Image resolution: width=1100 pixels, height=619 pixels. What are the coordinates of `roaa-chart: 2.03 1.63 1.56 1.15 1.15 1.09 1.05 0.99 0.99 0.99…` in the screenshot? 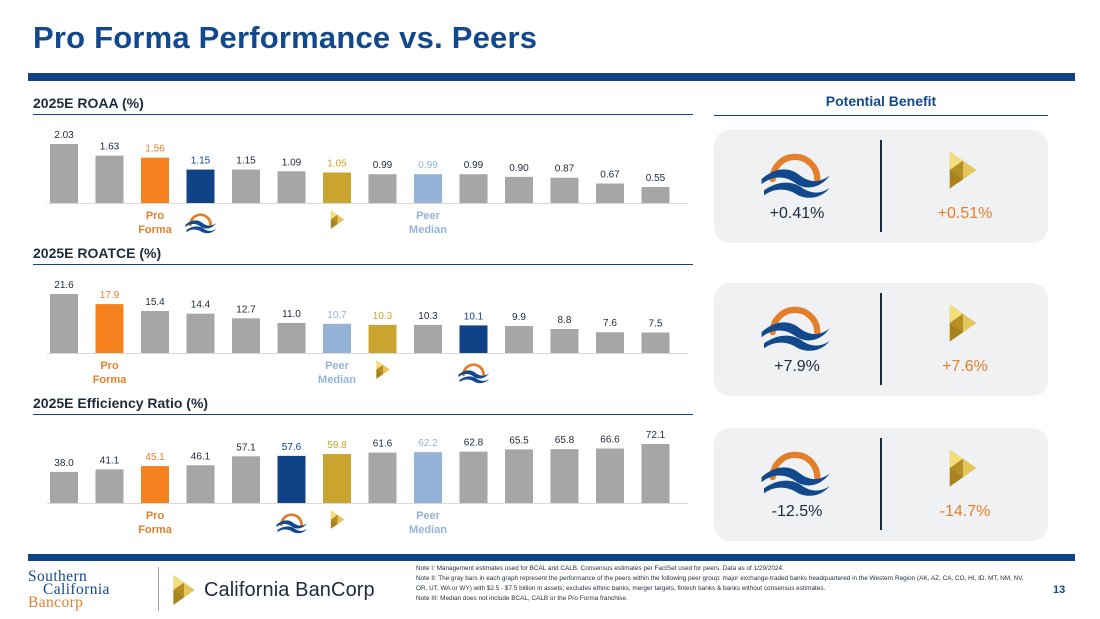 It's located at (363, 182).